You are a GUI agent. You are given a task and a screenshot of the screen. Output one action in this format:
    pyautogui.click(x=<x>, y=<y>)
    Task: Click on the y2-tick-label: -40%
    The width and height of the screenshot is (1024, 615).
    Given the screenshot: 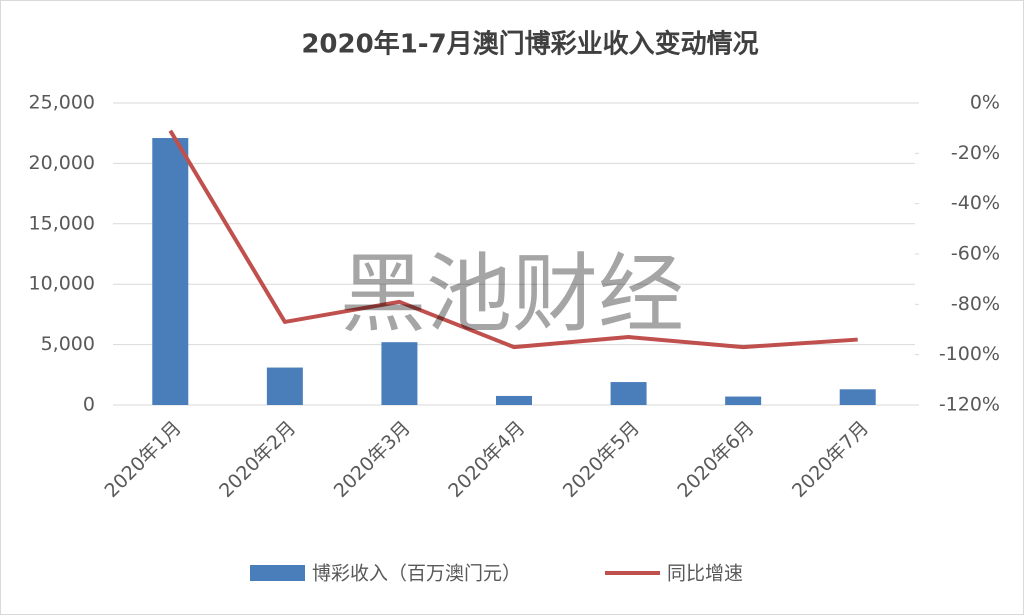 What is the action you would take?
    pyautogui.click(x=975, y=203)
    